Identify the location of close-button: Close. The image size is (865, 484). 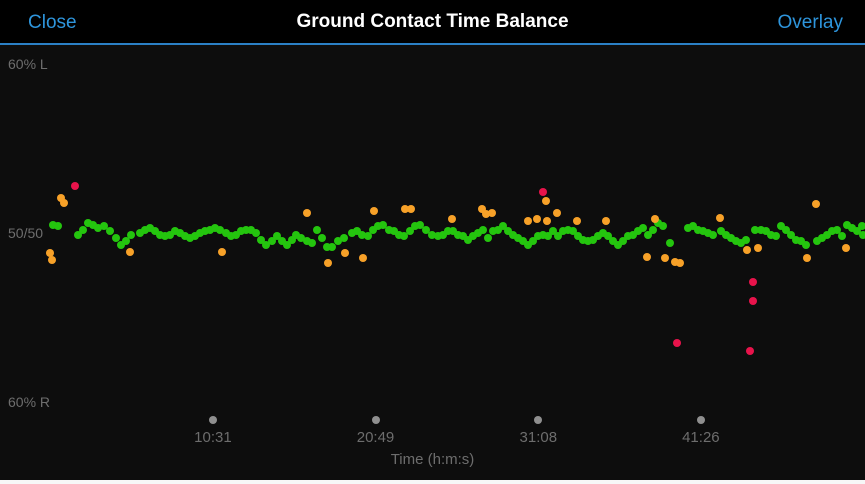
(52, 22).